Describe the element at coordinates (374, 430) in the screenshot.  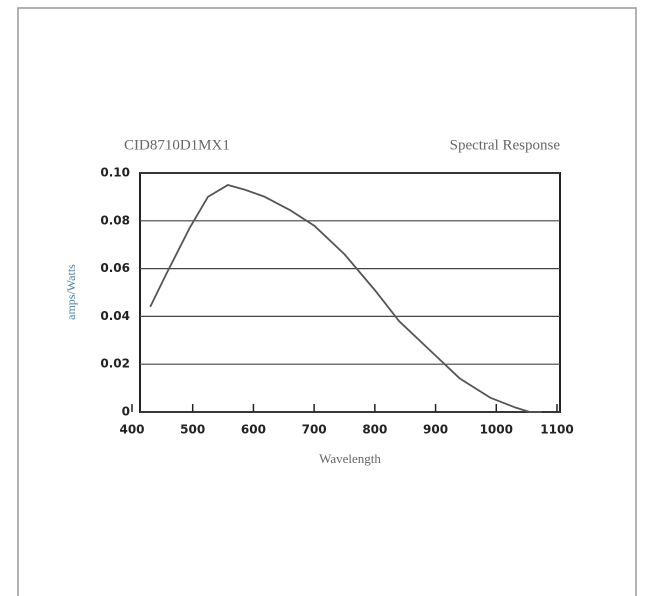
I see `x-tick-label: 800` at that location.